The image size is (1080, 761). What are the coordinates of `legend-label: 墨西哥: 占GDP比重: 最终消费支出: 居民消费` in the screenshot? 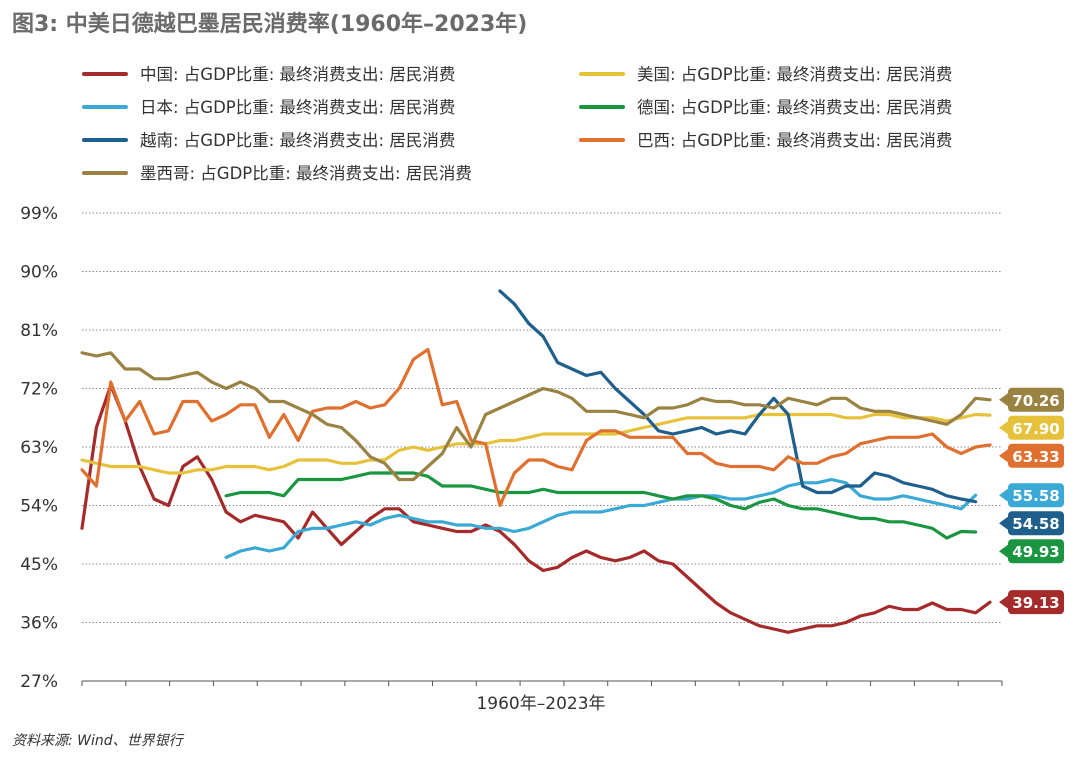 It's located at (306, 173).